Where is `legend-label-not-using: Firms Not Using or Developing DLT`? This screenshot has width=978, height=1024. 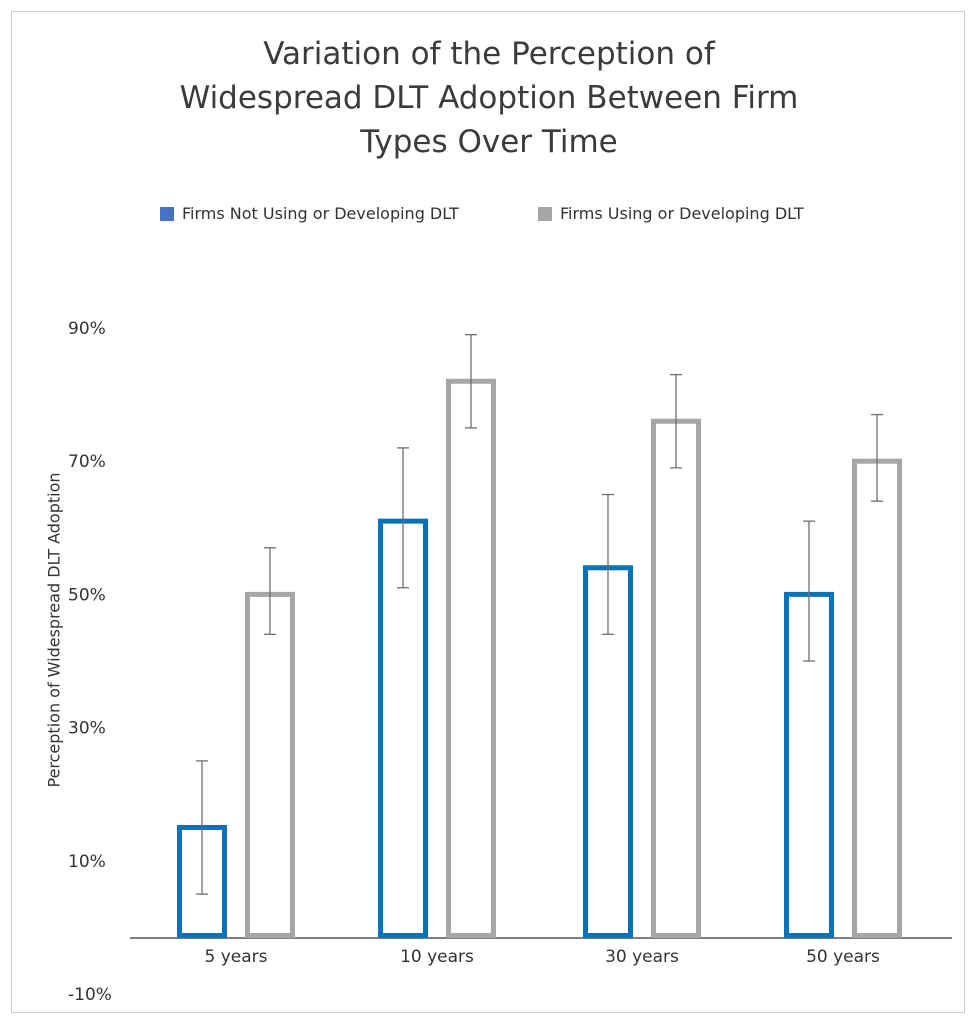
legend-label-not-using: Firms Not Using or Developing DLT is located at coordinates (320, 213).